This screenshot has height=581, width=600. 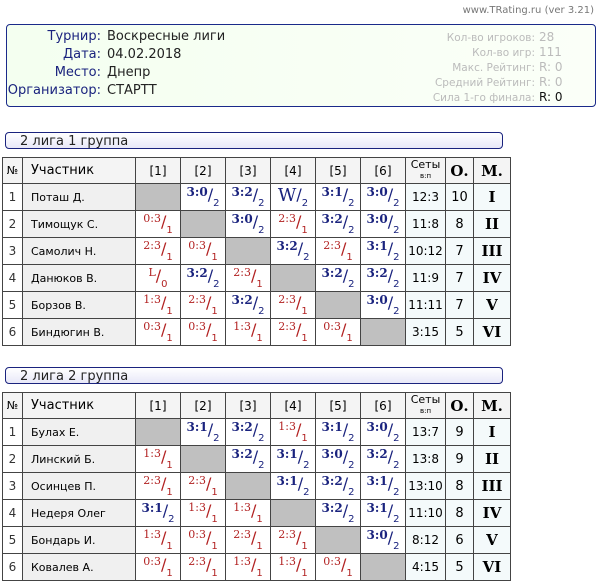 I want to click on participant-name: Осинцев П., so click(x=79, y=486).